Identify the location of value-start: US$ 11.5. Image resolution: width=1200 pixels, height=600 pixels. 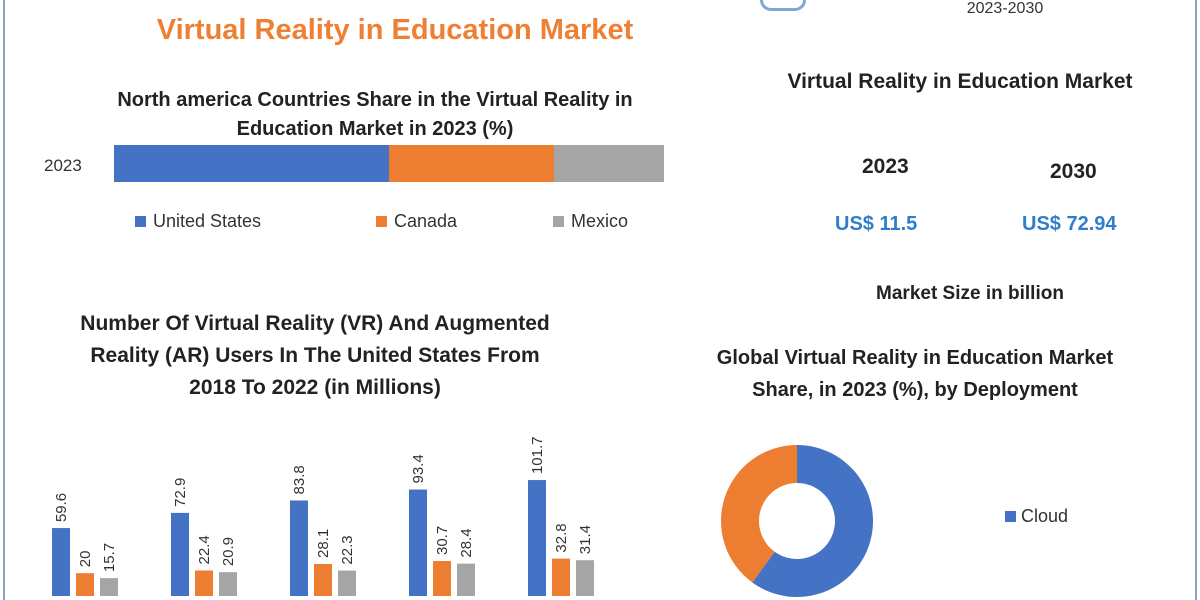
(876, 224).